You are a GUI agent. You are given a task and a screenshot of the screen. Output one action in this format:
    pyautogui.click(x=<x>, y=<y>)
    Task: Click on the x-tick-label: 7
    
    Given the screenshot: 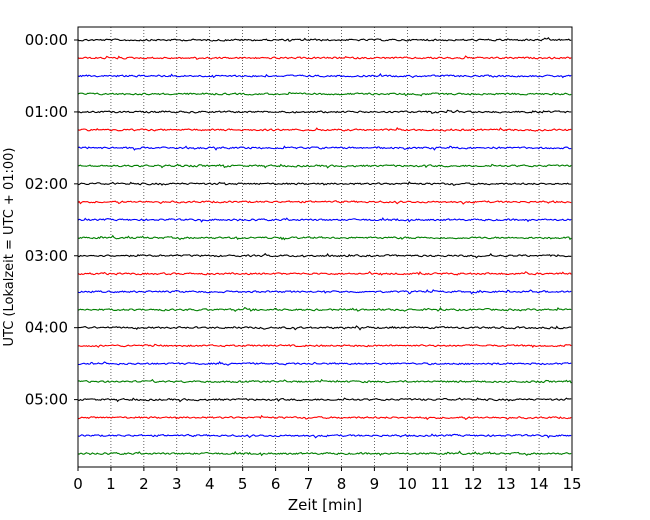 What is the action you would take?
    pyautogui.click(x=309, y=484)
    